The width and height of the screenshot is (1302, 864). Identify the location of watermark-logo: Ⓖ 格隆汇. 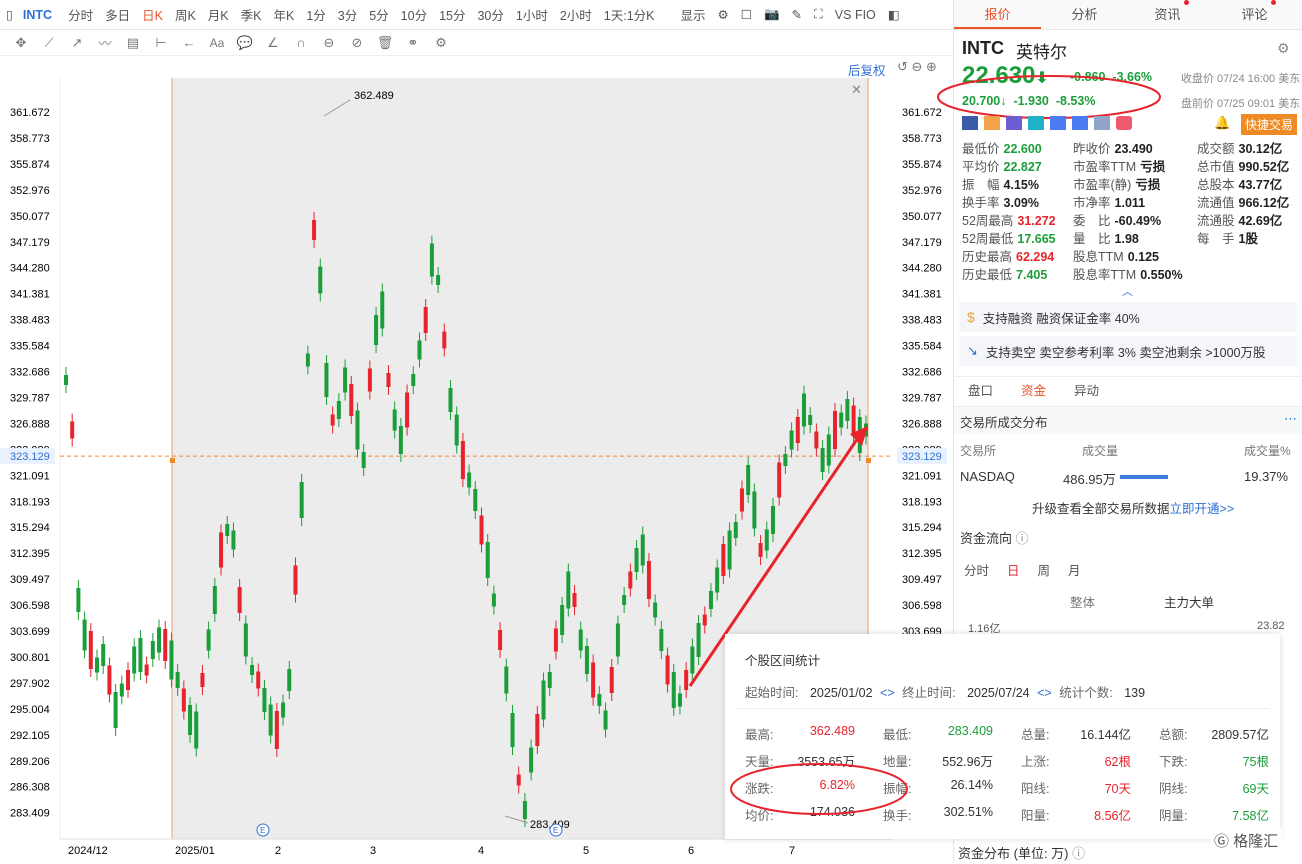
(1246, 840).